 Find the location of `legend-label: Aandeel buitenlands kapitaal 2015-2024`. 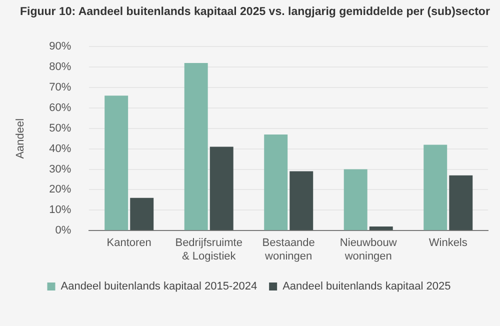

legend-label: Aandeel buitenlands kapitaal 2015-2024 is located at coordinates (159, 286).